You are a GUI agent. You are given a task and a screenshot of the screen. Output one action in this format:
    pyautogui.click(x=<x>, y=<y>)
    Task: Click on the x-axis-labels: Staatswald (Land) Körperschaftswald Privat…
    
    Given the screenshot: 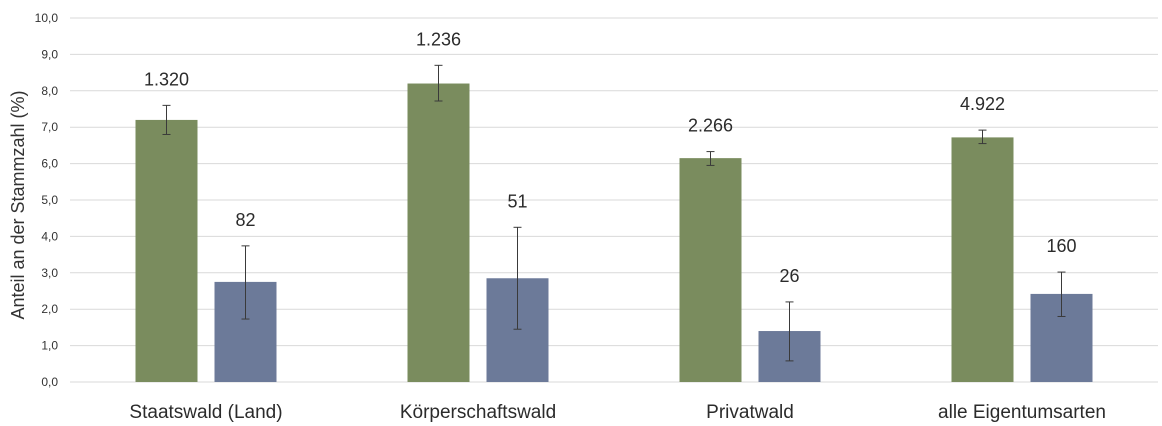 What is the action you would take?
    pyautogui.click(x=617, y=412)
    